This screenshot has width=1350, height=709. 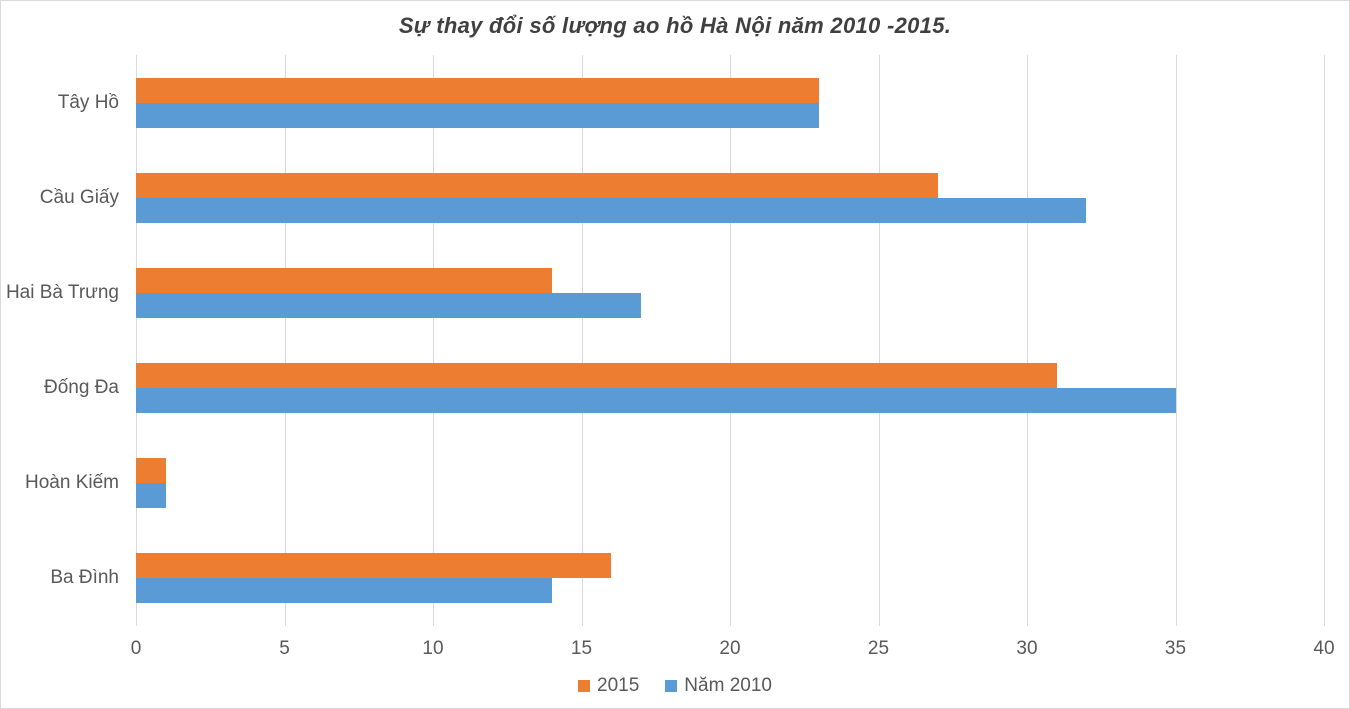 What do you see at coordinates (284, 648) in the screenshot?
I see `x-tick-label: 5` at bounding box center [284, 648].